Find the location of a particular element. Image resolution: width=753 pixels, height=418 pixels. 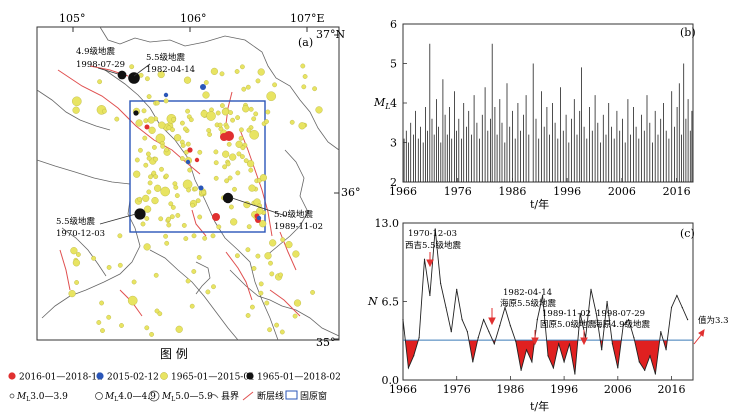

n-annotation-1982-date: 1982-04-14 is located at coordinates (527, 293).